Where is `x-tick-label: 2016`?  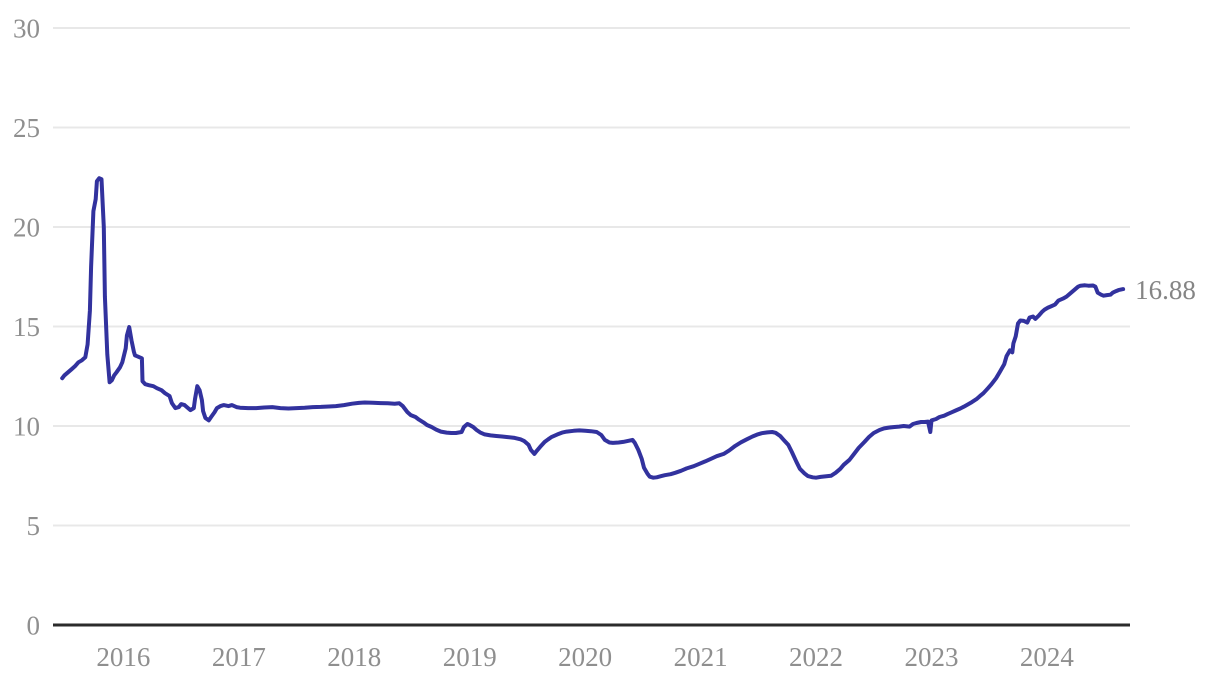
x-tick-label: 2016 is located at coordinates (123, 657).